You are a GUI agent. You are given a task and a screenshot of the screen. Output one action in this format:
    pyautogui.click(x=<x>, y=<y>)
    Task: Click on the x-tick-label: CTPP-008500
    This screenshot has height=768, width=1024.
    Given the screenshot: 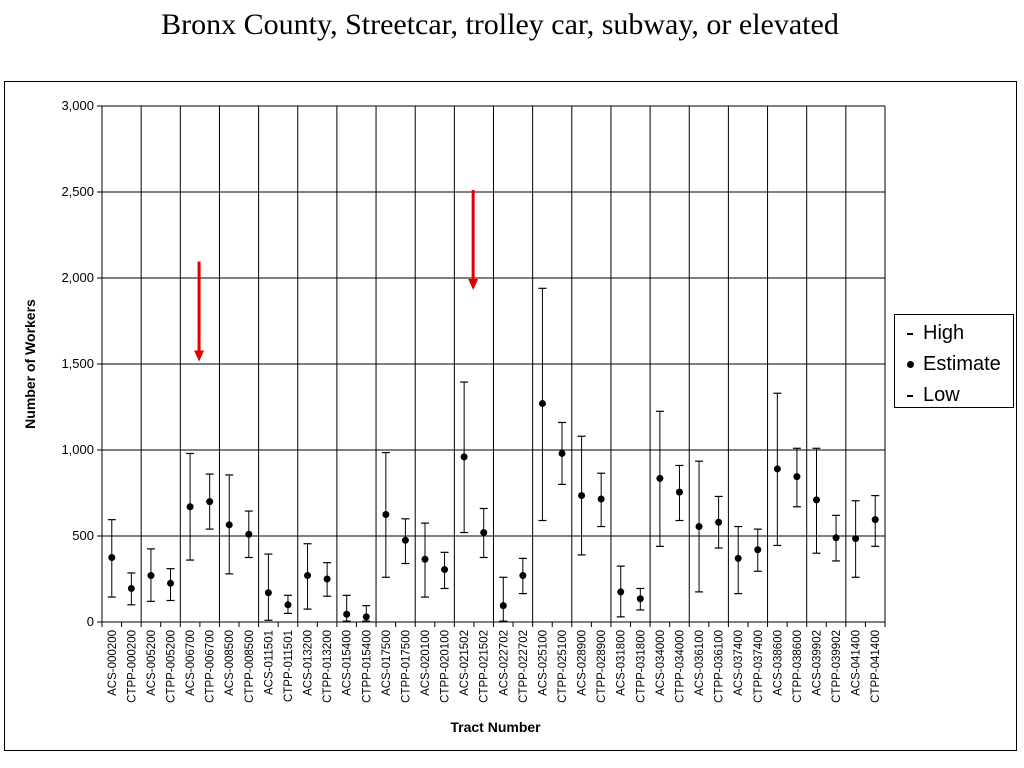 What is the action you would take?
    pyautogui.click(x=250, y=666)
    